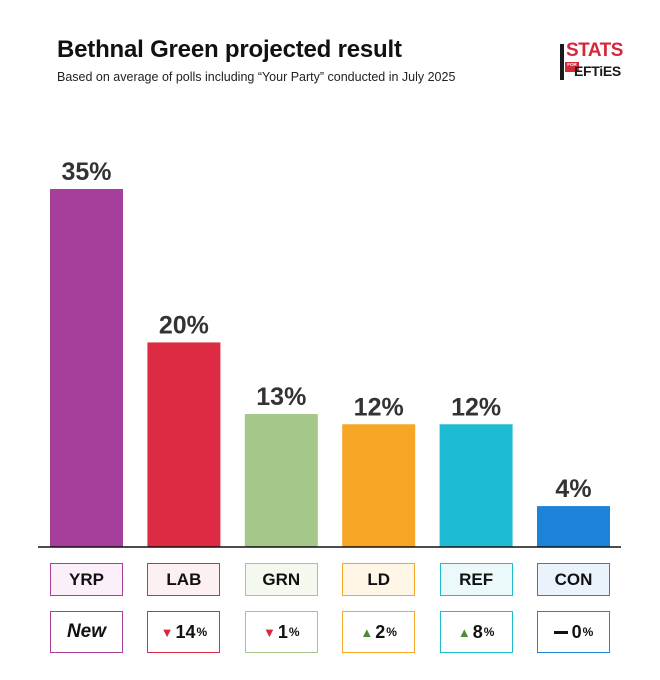 This screenshot has height=680, width=660. I want to click on bar-lab, so click(184, 444).